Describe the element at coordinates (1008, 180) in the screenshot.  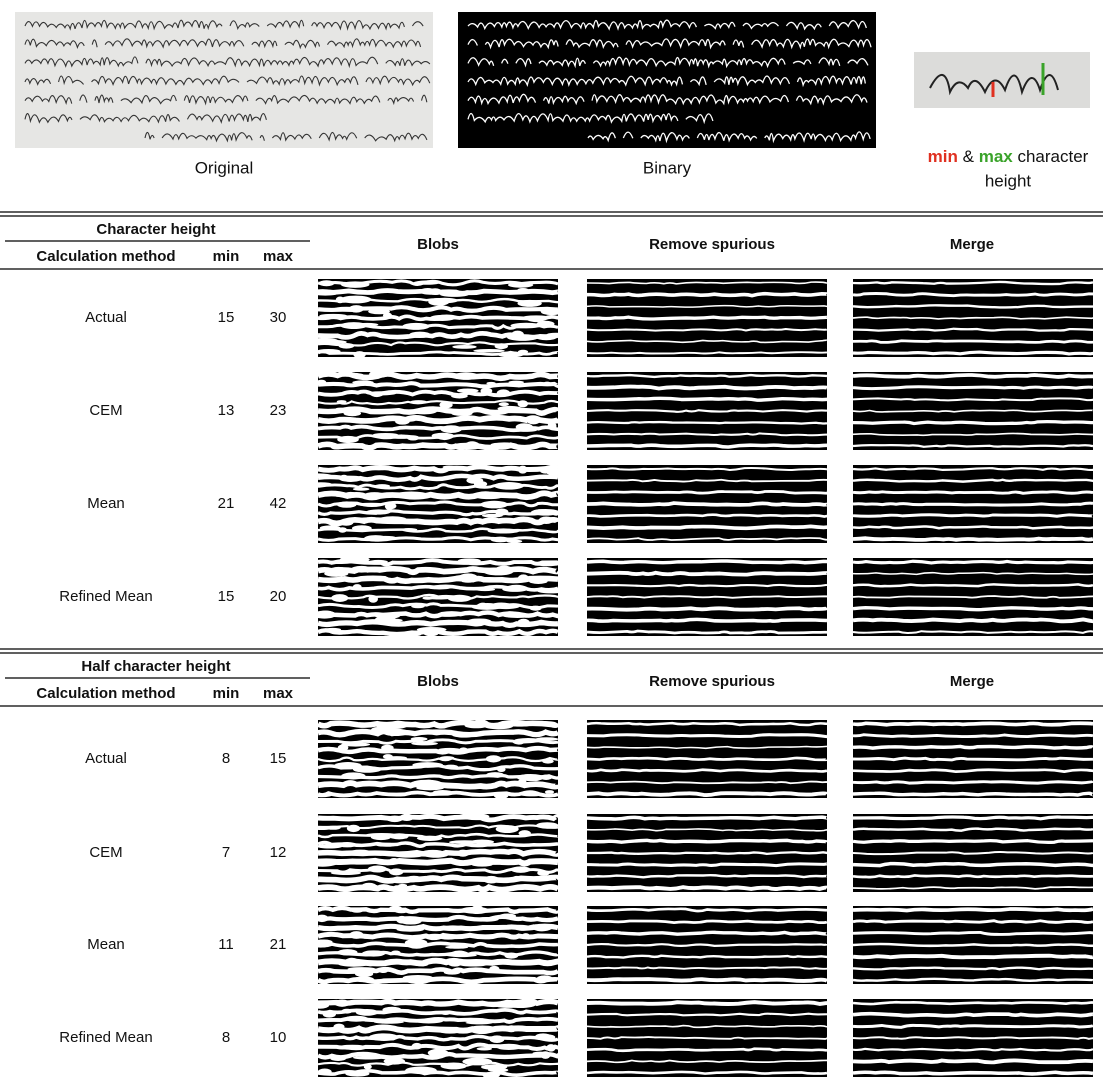
I see `caption: height` at that location.